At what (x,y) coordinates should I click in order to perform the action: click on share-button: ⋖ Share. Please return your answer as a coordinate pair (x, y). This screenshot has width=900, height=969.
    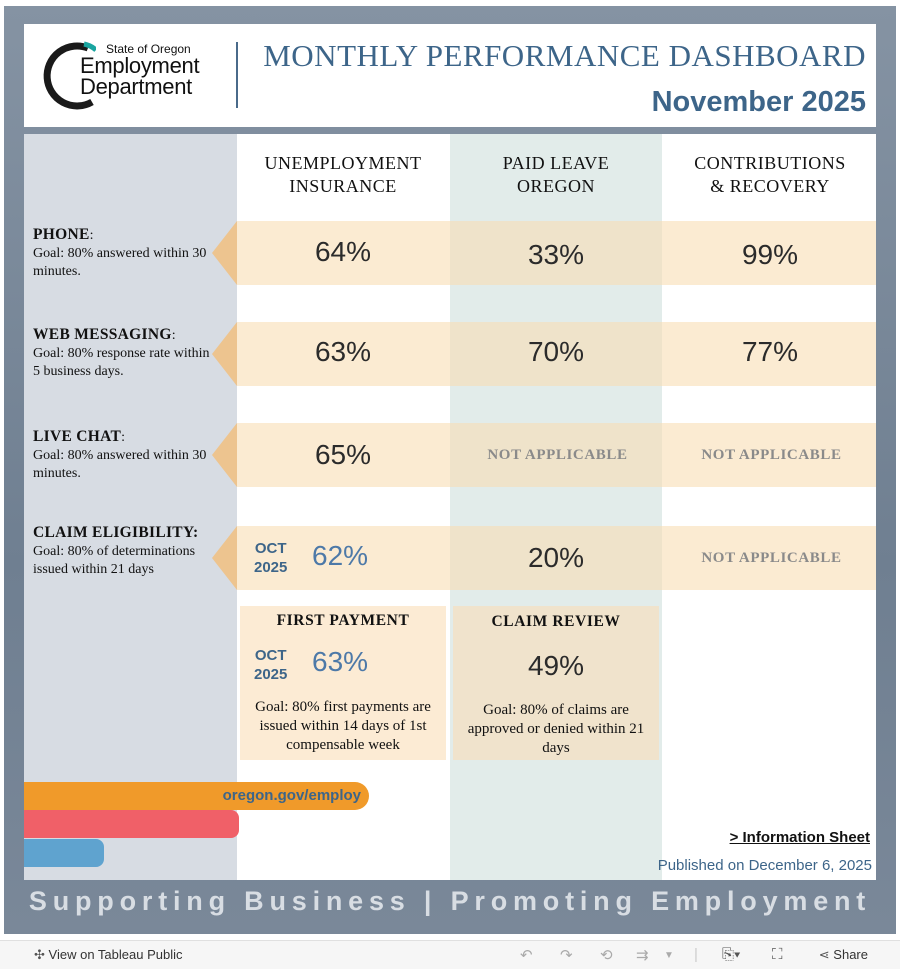
    Looking at the image, I should click on (843, 955).